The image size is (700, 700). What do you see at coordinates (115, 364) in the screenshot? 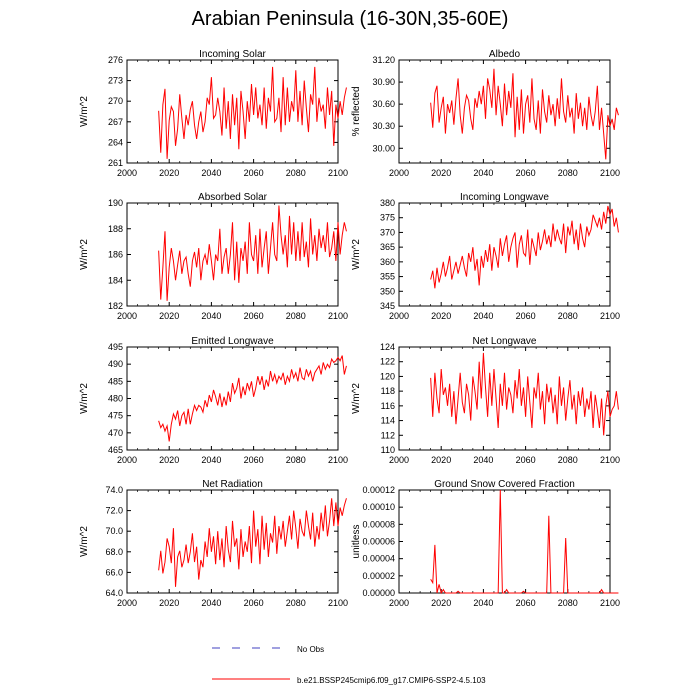
I see `emitted-longwave-ytick-label: 490` at bounding box center [115, 364].